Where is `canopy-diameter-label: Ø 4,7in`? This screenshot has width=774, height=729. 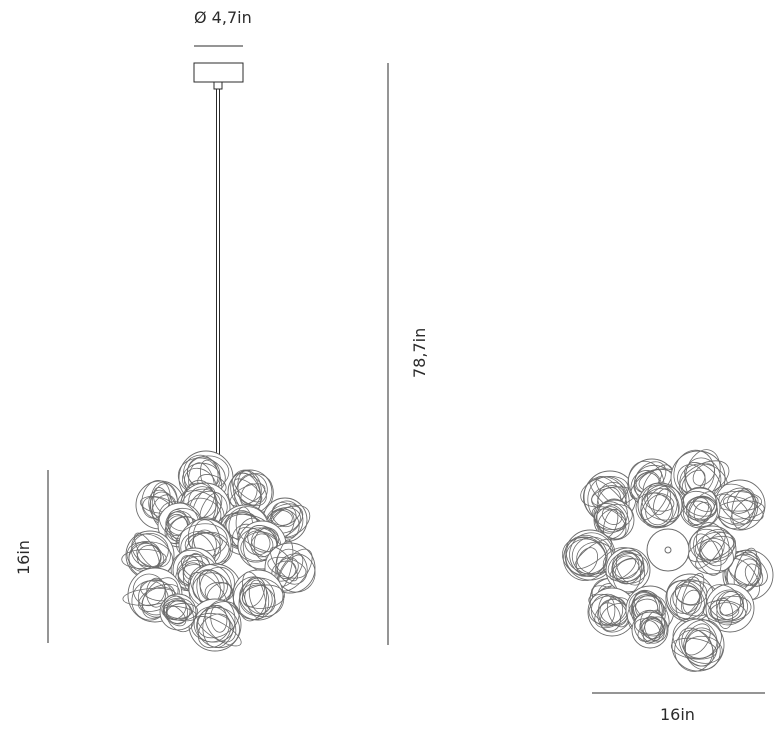 canopy-diameter-label: Ø 4,7in is located at coordinates (223, 17).